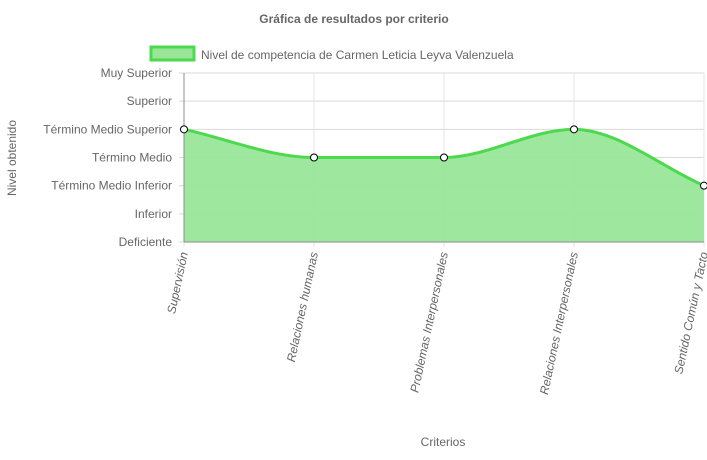 The image size is (707, 460). What do you see at coordinates (149, 101) in the screenshot?
I see `y-tick-label: Superior` at bounding box center [149, 101].